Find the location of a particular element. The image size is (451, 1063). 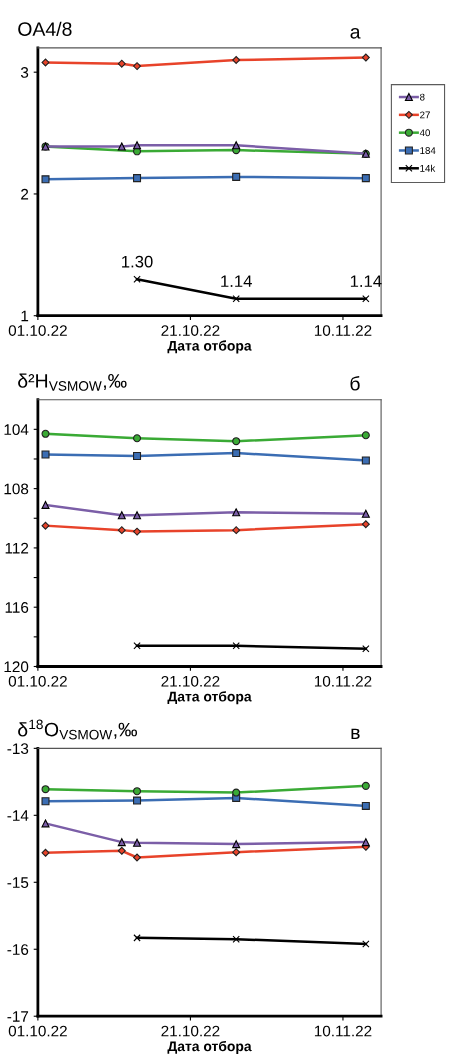

text: в is located at coordinates (355, 733).